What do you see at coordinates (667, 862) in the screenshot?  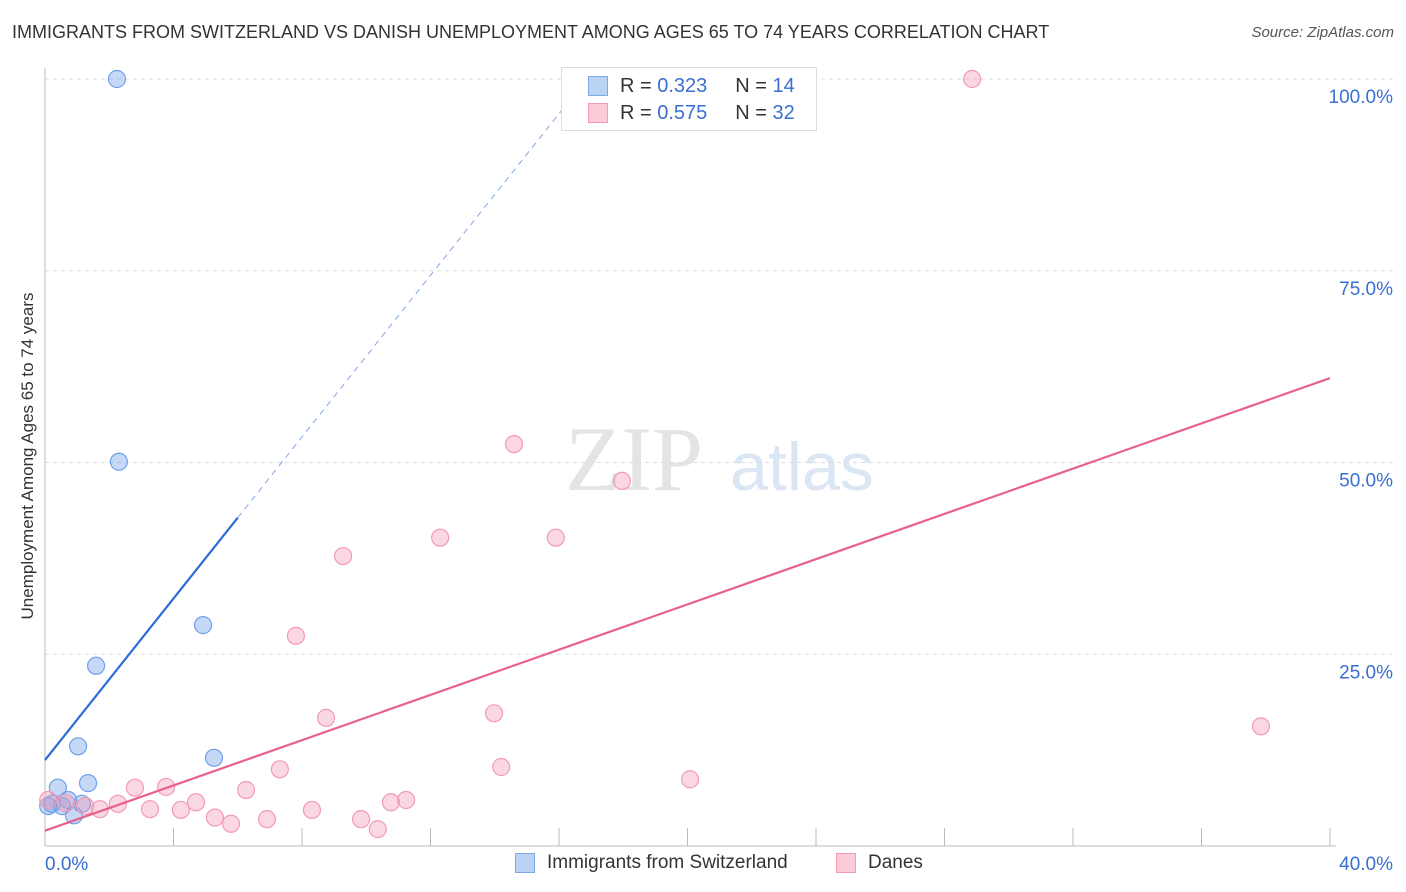 I see `series-name: Immigrants from Switzerland` at bounding box center [667, 862].